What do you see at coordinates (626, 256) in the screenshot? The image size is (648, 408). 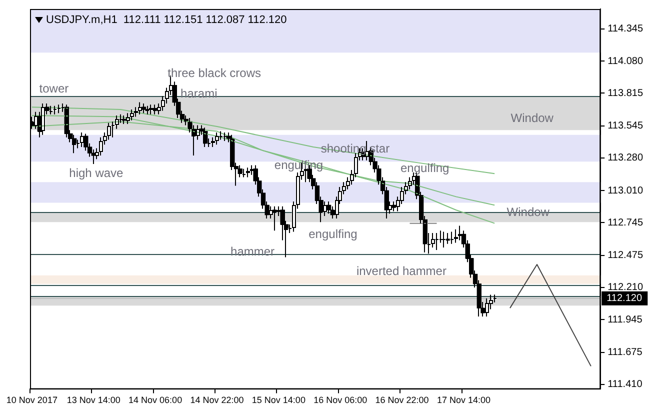 I see `y-tick-label: 112.475` at bounding box center [626, 256].